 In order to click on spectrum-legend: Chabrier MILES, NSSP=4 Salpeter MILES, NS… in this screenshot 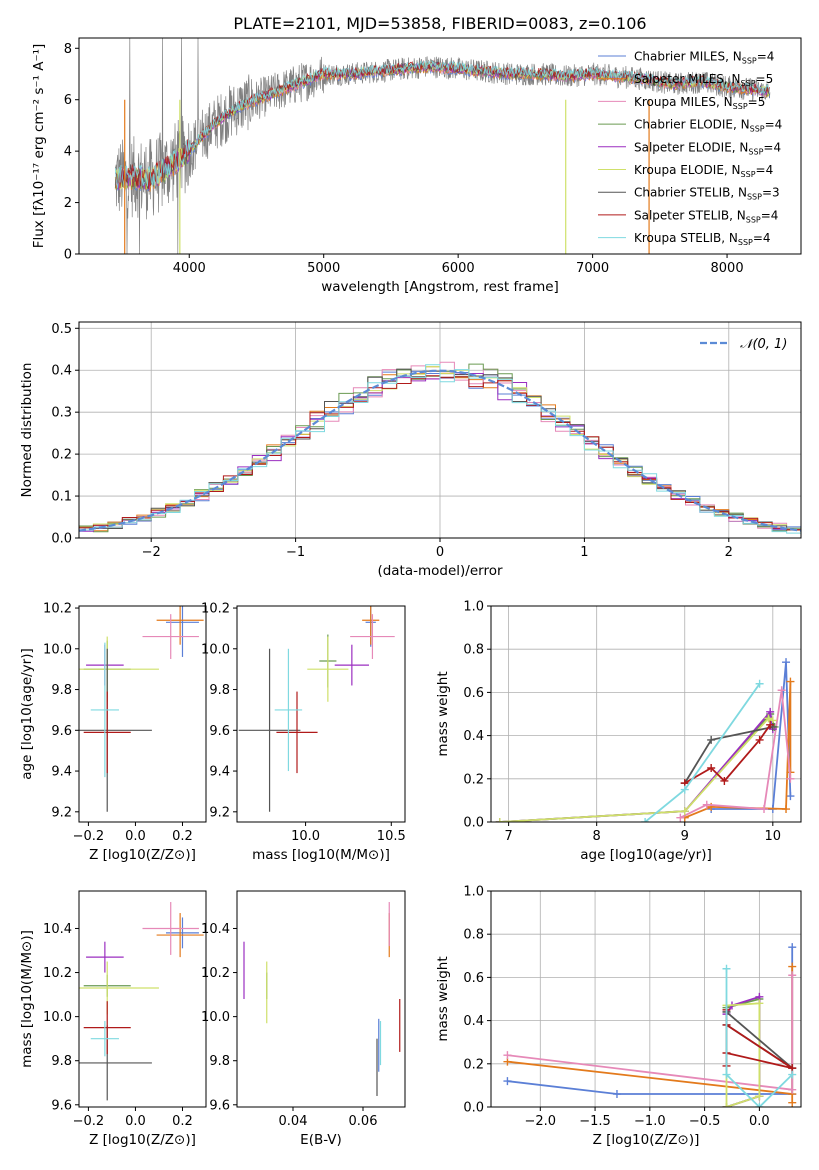, I will do `click(690, 148)`.